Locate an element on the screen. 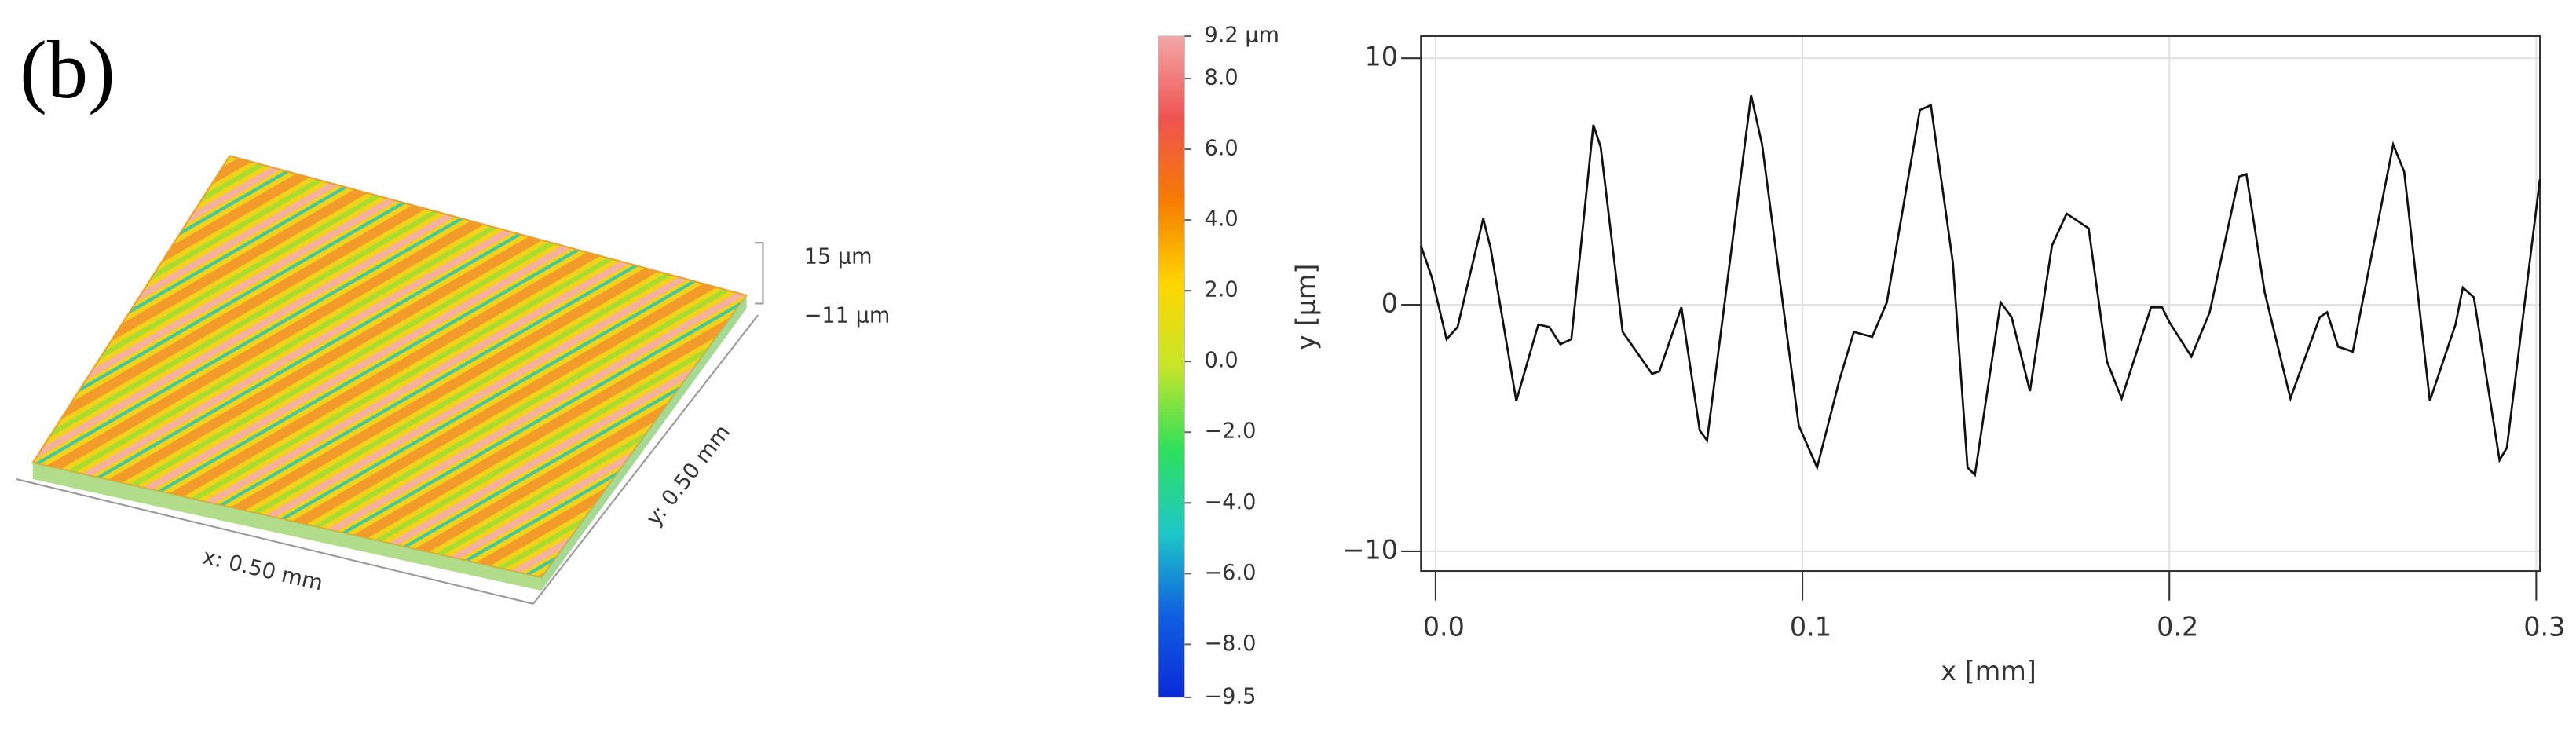 The image size is (2576, 732). y-tick-label: 10 is located at coordinates (1381, 57).